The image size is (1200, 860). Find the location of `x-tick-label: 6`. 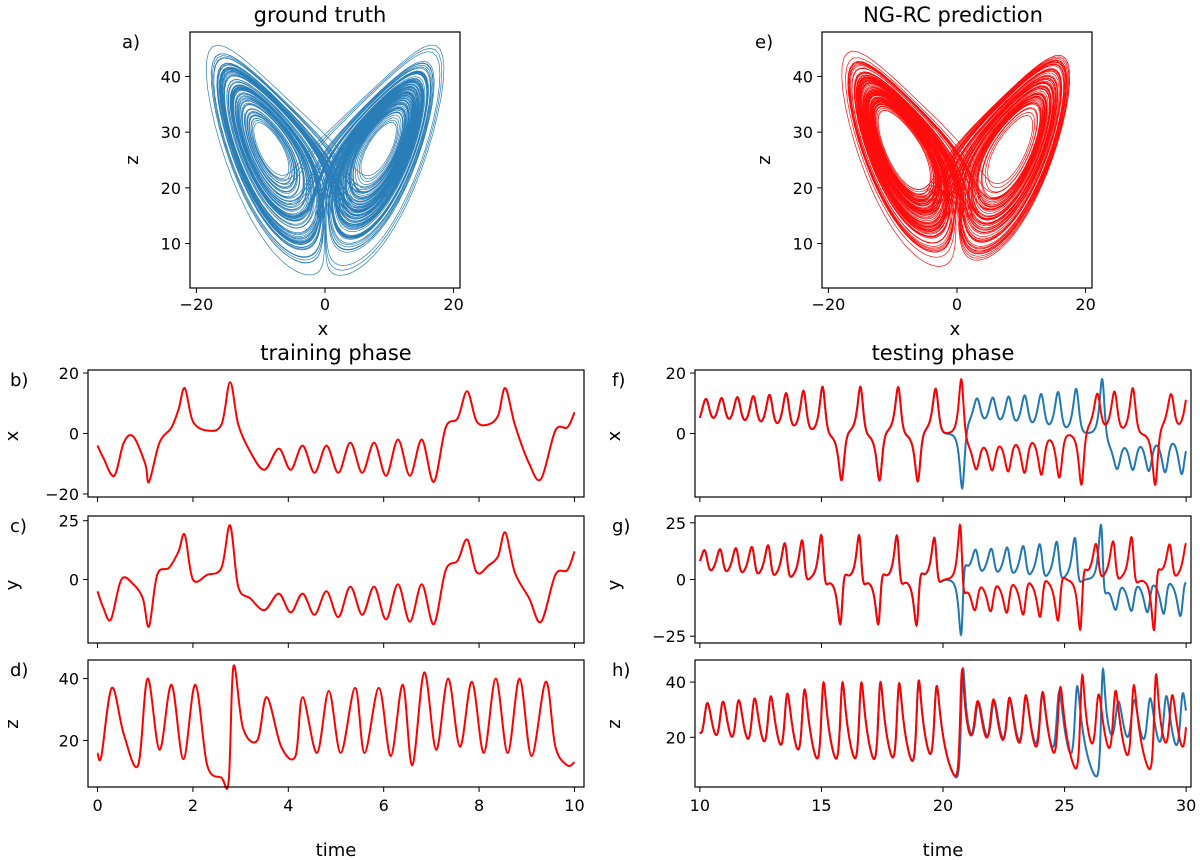

x-tick-label: 6 is located at coordinates (384, 805).